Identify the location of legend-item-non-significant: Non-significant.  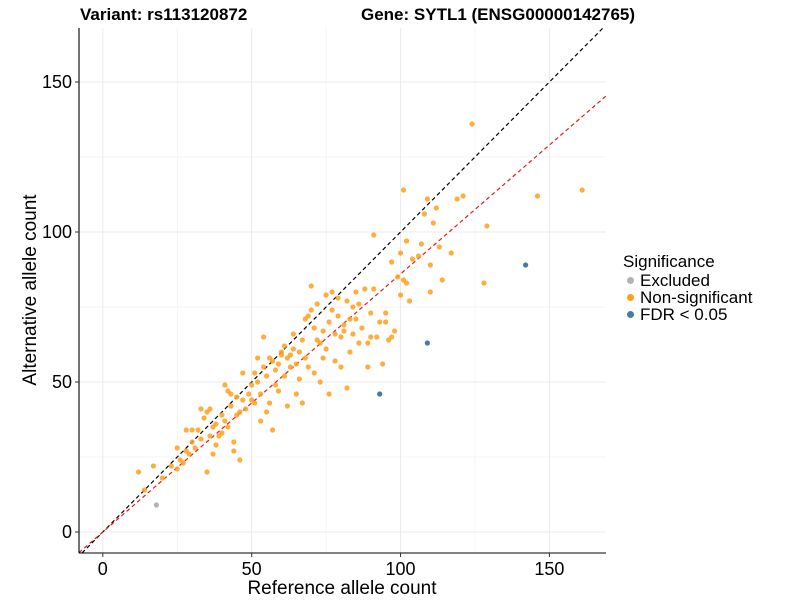
(687, 297).